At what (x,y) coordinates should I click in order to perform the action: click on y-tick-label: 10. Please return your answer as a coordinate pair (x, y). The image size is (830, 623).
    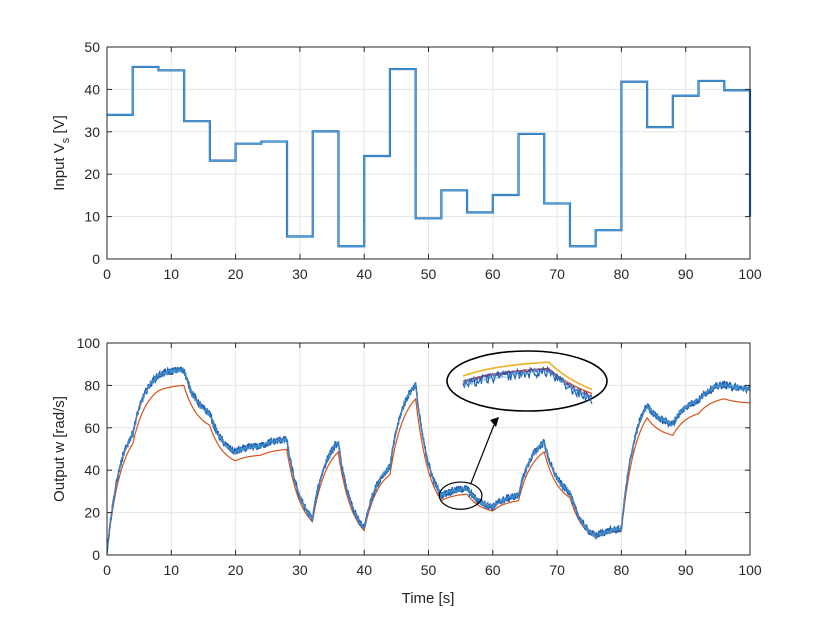
    Looking at the image, I should click on (92, 217).